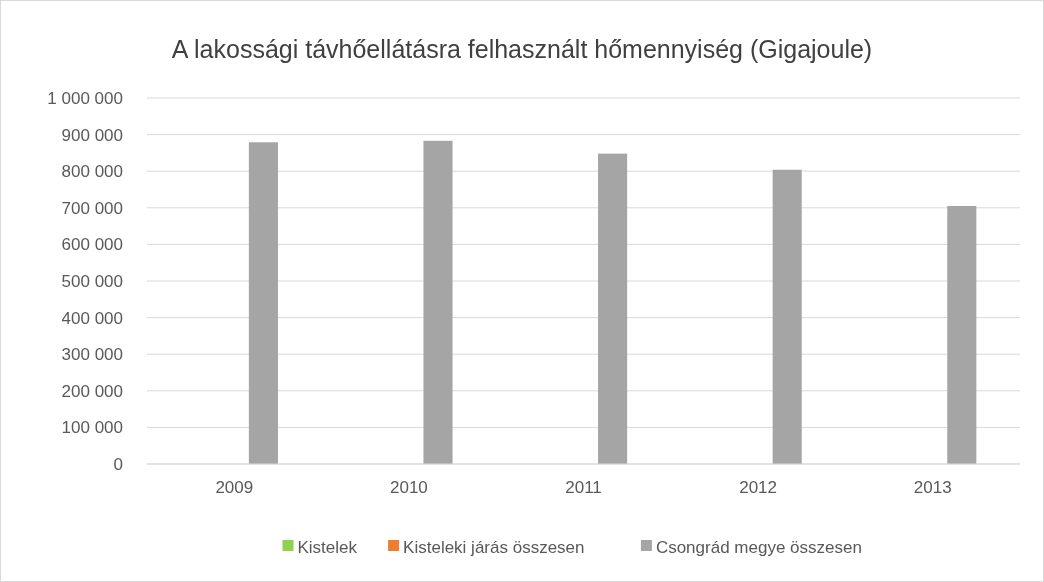 Image resolution: width=1044 pixels, height=582 pixels. I want to click on x-tick-label: 2009, so click(234, 487).